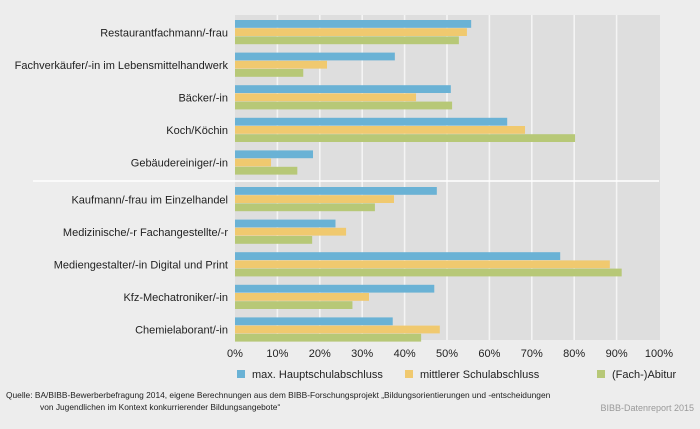 This screenshot has height=429, width=700. Describe the element at coordinates (203, 99) in the screenshot. I see `category-label: Bäcker/-in` at that location.